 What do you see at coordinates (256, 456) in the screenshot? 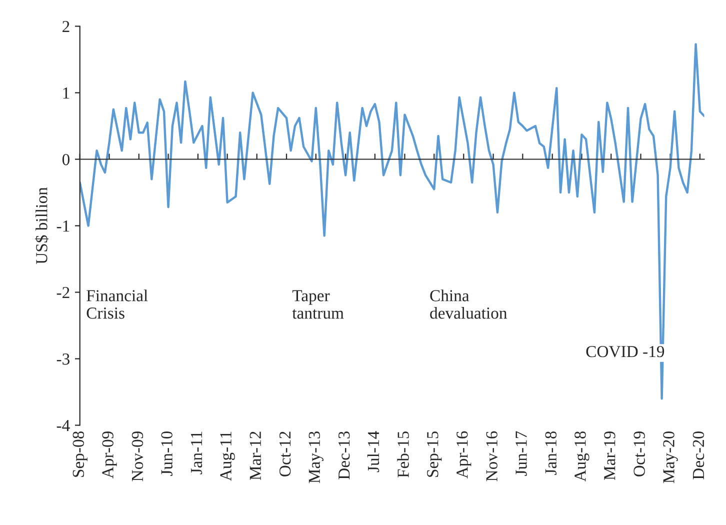
I see `x-tick-label: Mar-12` at bounding box center [256, 456].